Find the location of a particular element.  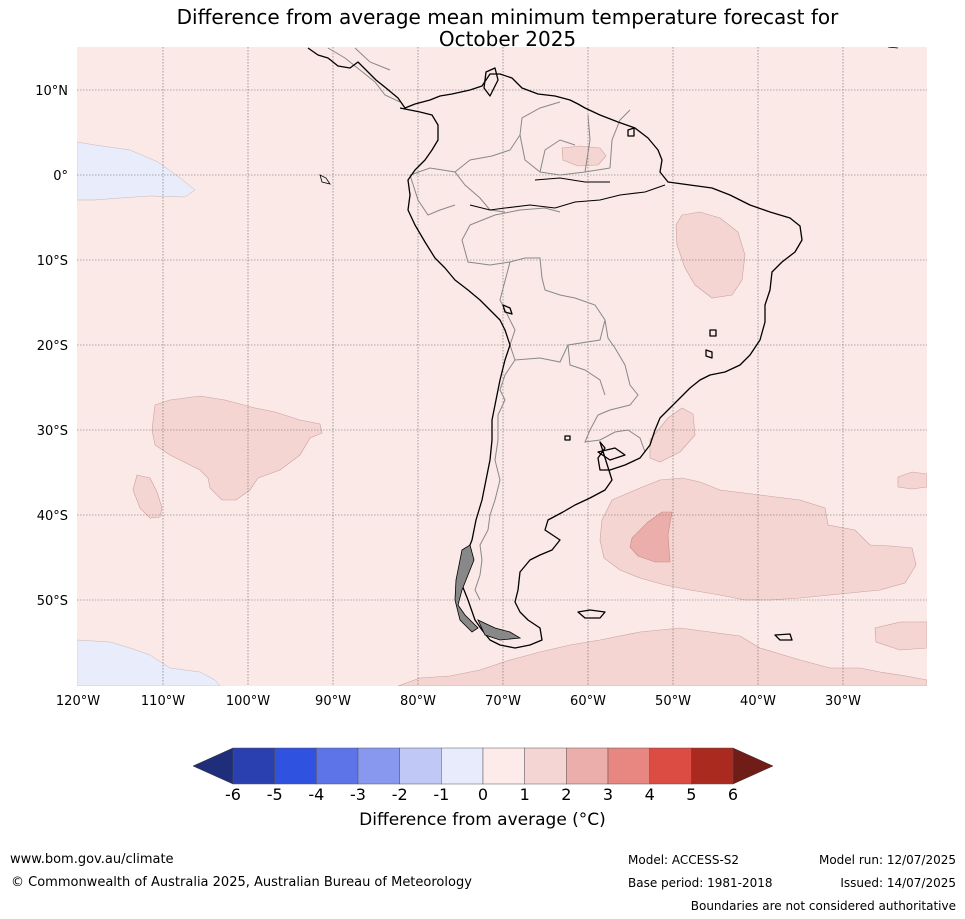

colorbar-tick-label: 2 is located at coordinates (566, 794).